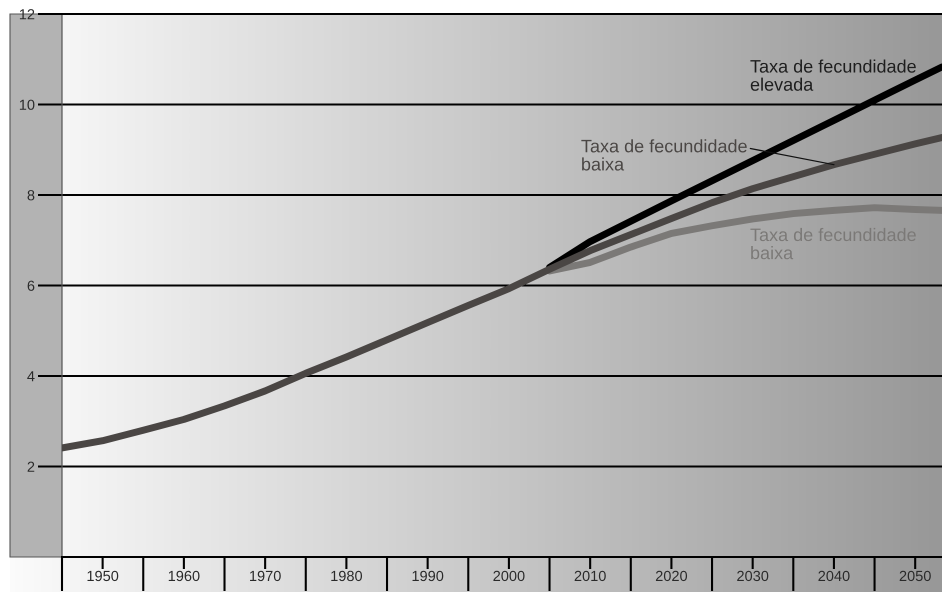 Image resolution: width=942 pixels, height=592 pixels. Describe the element at coordinates (428, 576) in the screenshot. I see `x-tick-label: 1990` at that location.